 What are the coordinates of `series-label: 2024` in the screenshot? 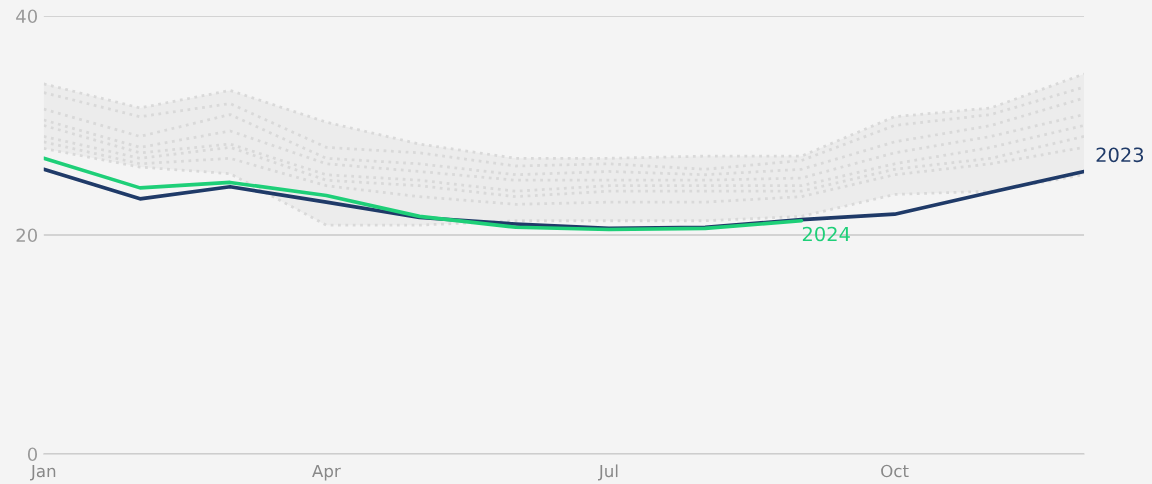 It's located at (826, 234).